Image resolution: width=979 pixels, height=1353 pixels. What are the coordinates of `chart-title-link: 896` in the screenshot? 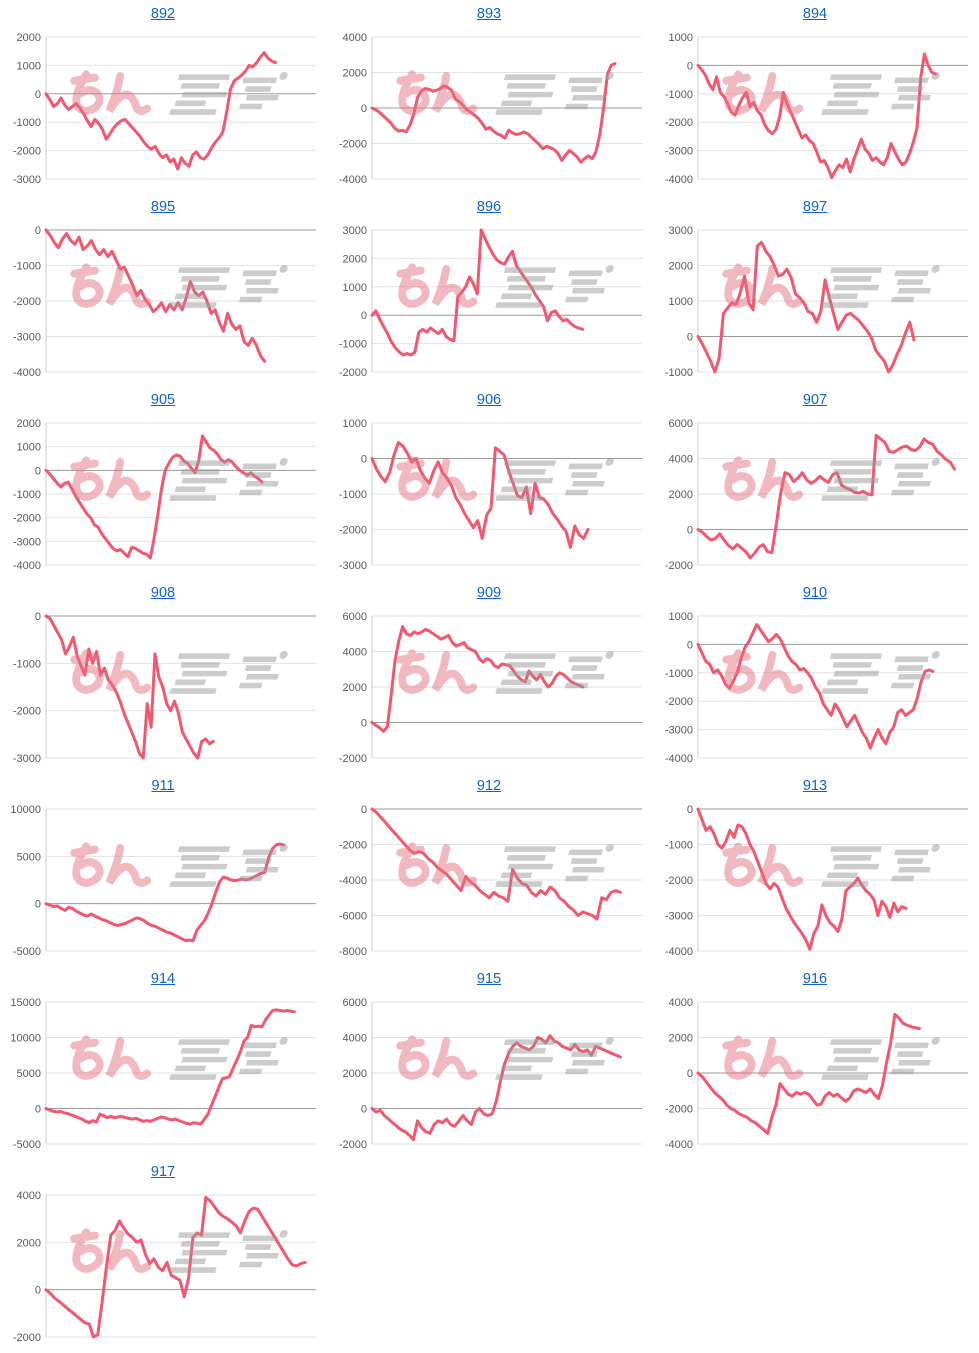 It's located at (489, 207).